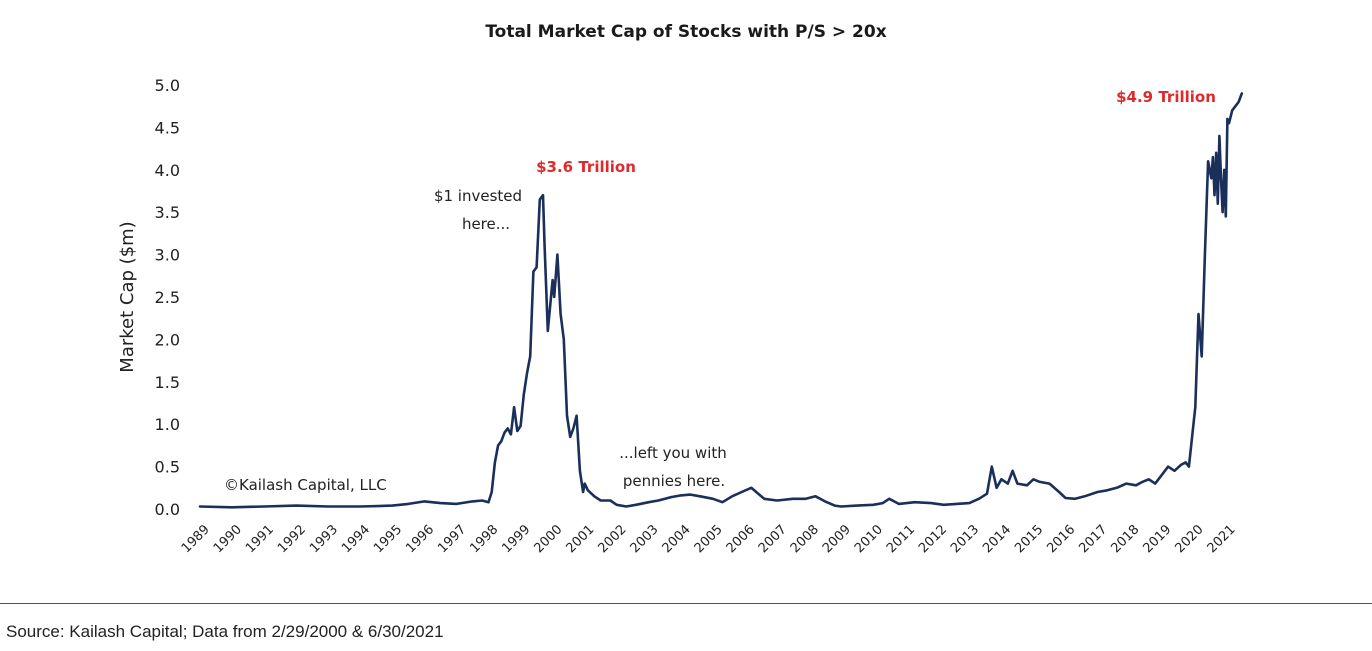 The height and width of the screenshot is (651, 1372). Describe the element at coordinates (1190, 539) in the screenshot. I see `x-tick-label: 2020` at that location.